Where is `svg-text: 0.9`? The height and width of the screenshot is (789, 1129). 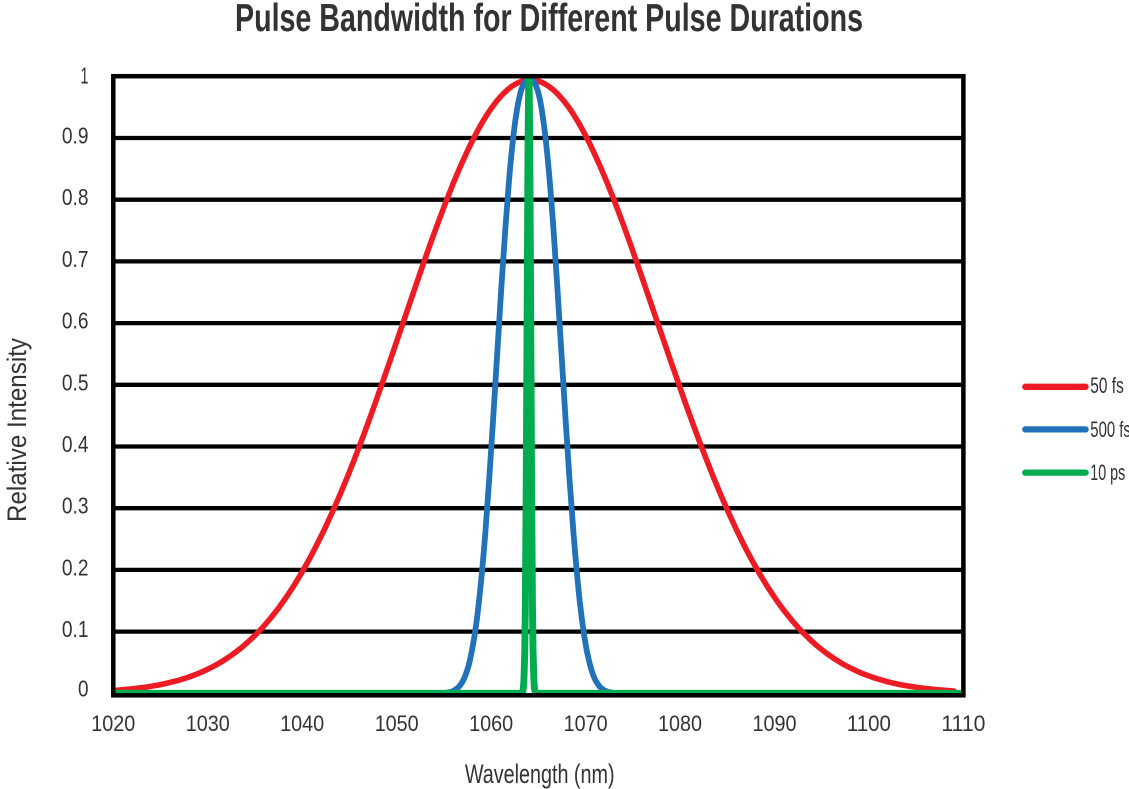 svg-text: 0.9 is located at coordinates (75, 136).